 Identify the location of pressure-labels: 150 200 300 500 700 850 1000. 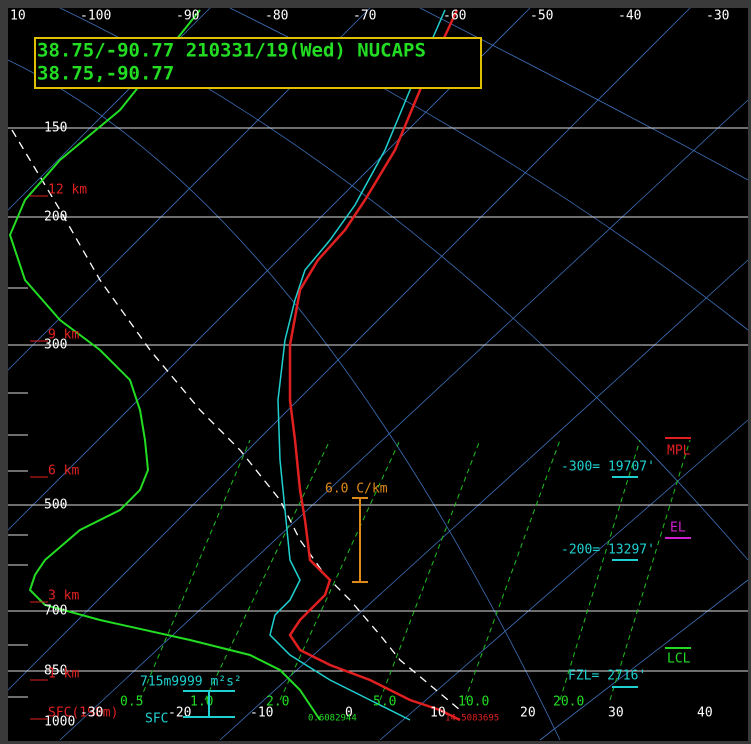
(59, 425).